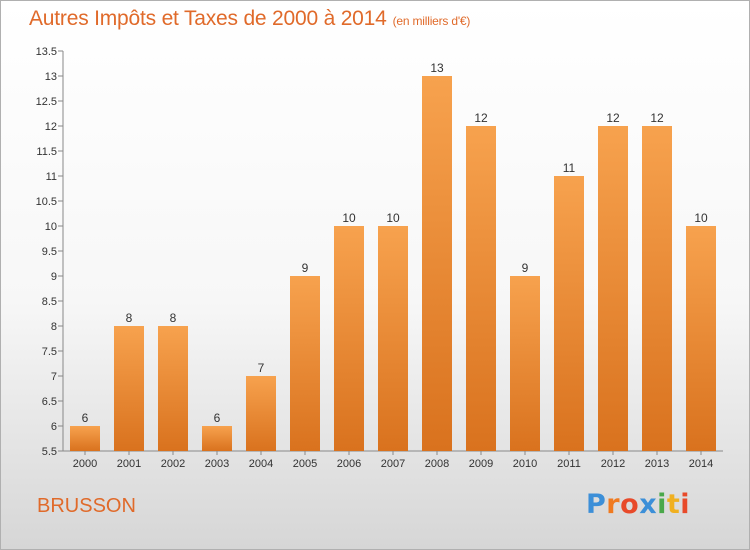 The height and width of the screenshot is (550, 750). Describe the element at coordinates (569, 464) in the screenshot. I see `x-tick-label: 2011` at that location.